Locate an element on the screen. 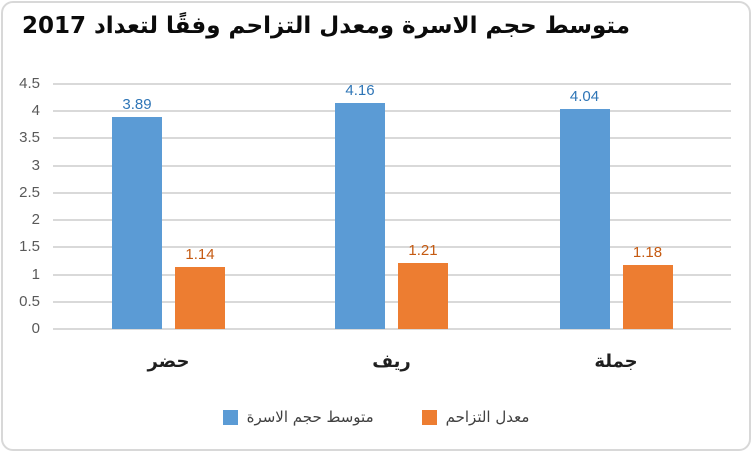 The height and width of the screenshot is (452, 752). y-tick-label: 2.5 is located at coordinates (29, 192).